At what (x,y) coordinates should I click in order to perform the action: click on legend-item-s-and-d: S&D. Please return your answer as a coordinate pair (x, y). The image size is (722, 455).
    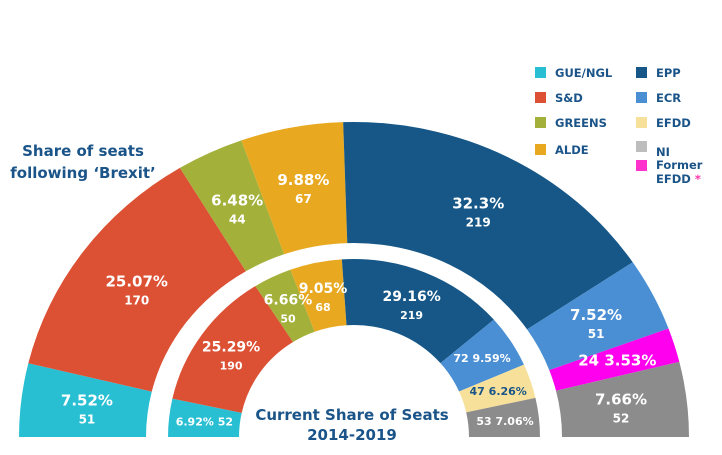
    Looking at the image, I should click on (559, 98).